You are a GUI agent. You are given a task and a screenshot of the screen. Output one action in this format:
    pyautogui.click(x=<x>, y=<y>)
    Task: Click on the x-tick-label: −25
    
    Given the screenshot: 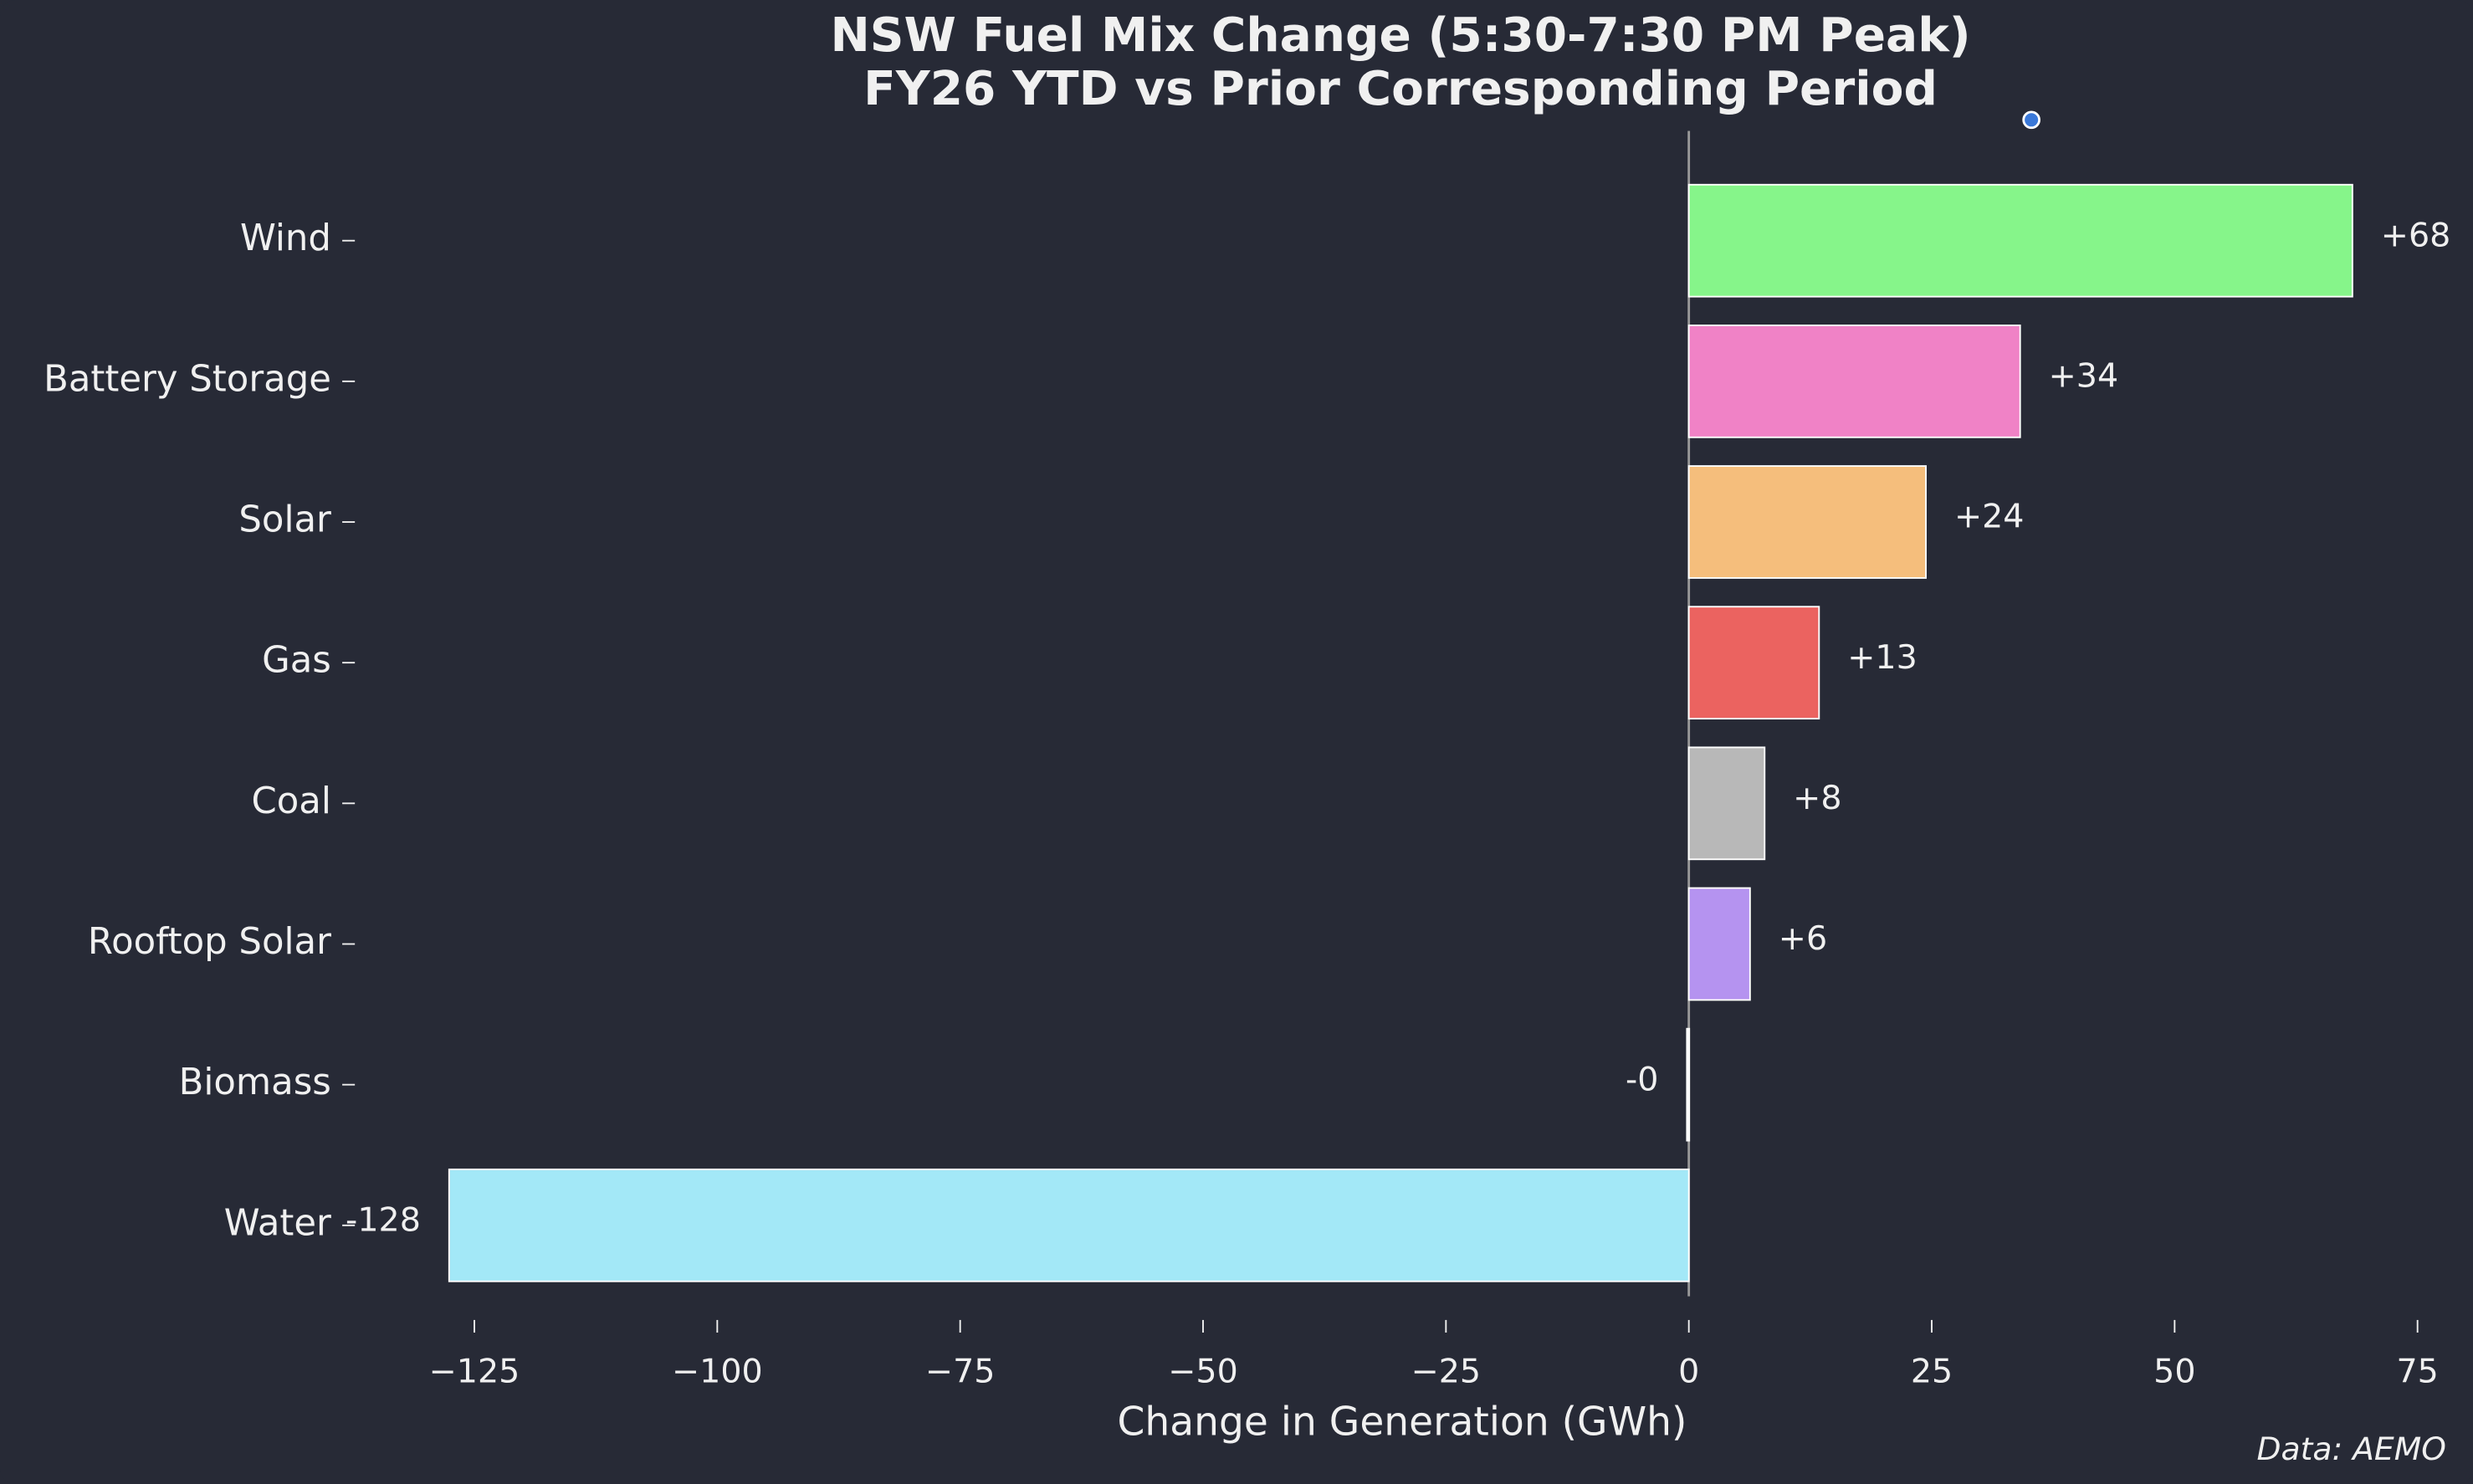 What is the action you would take?
    pyautogui.click(x=1447, y=1372)
    